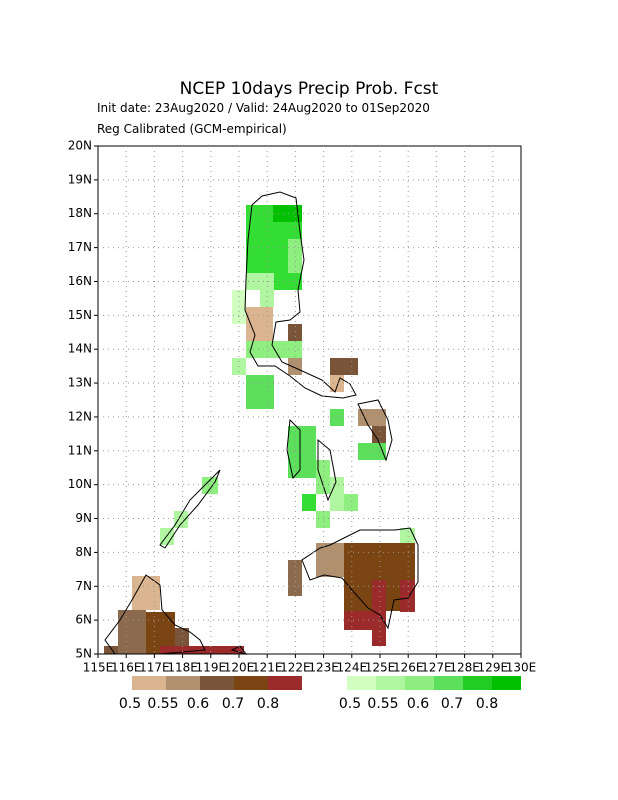 The image size is (618, 800). I want to click on colorbars, so click(326, 683).